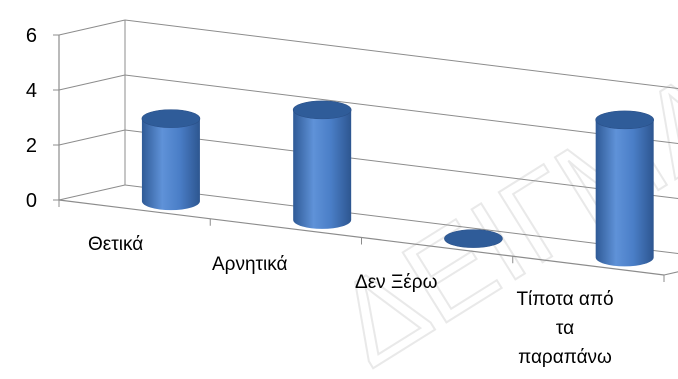  I want to click on x-axis-right-edge, so click(670, 273).